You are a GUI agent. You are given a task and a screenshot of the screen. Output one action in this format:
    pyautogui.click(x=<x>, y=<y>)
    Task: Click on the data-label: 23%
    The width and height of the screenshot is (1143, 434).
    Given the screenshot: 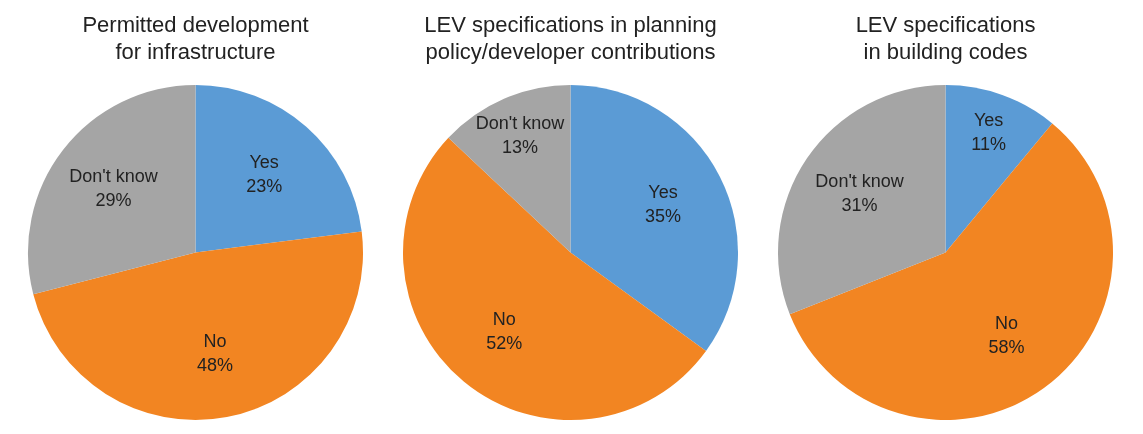 What is the action you would take?
    pyautogui.click(x=264, y=185)
    